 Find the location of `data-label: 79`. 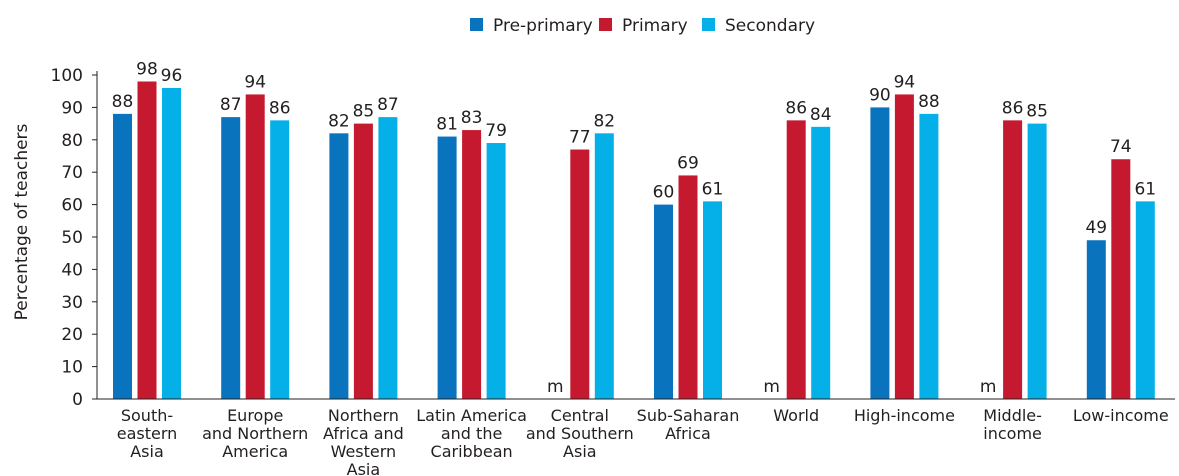

data-label: 79 is located at coordinates (496, 131).